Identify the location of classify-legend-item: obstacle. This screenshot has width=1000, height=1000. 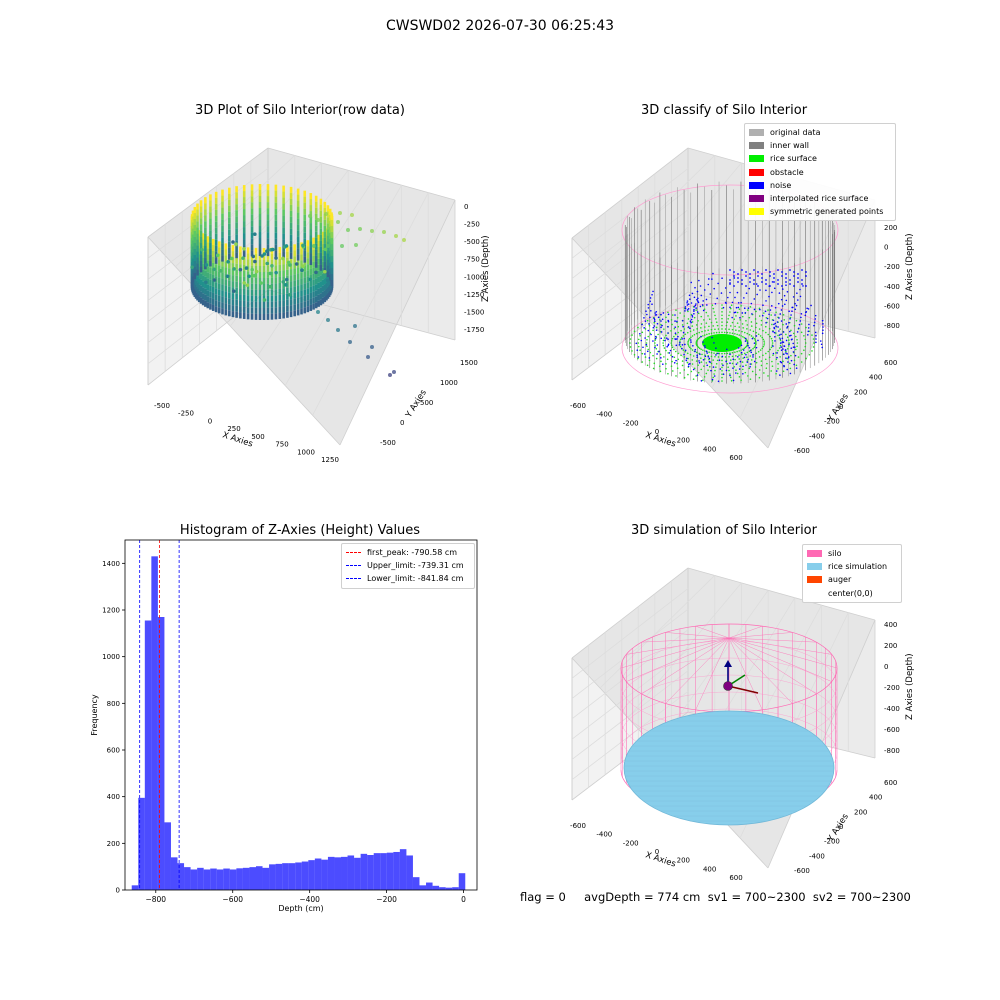
(820, 172).